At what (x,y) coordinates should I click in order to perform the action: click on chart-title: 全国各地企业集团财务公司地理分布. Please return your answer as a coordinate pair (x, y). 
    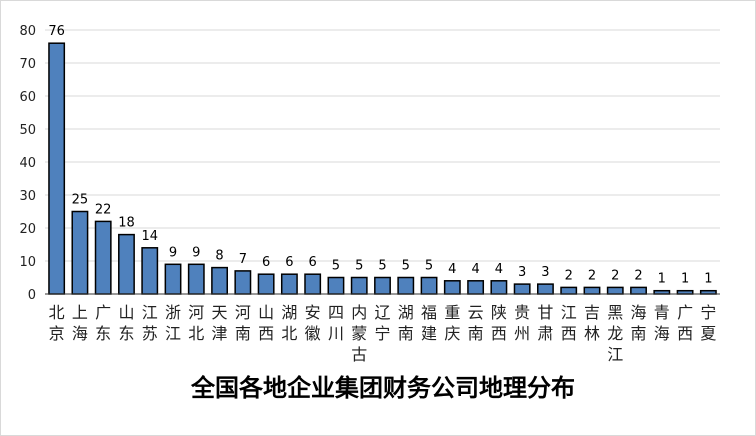
    Looking at the image, I should click on (382, 388).